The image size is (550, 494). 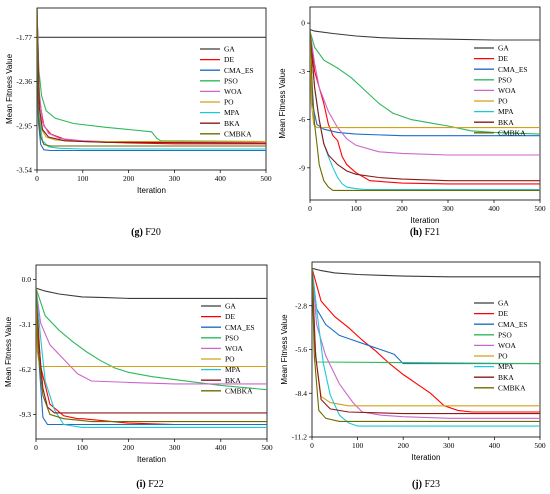 What do you see at coordinates (27, 279) in the screenshot?
I see `y-tick-label: 0.0` at bounding box center [27, 279].